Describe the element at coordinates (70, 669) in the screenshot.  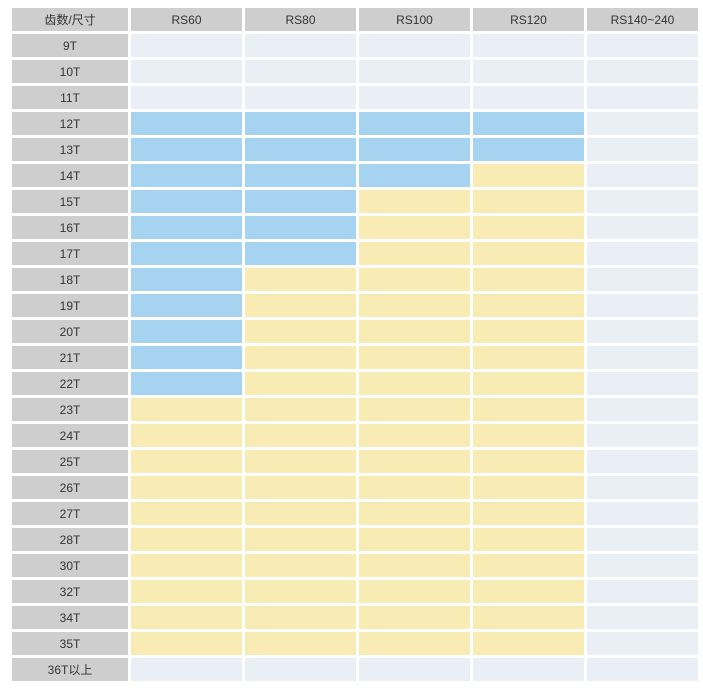
I see `row-header: 36T以上` at that location.